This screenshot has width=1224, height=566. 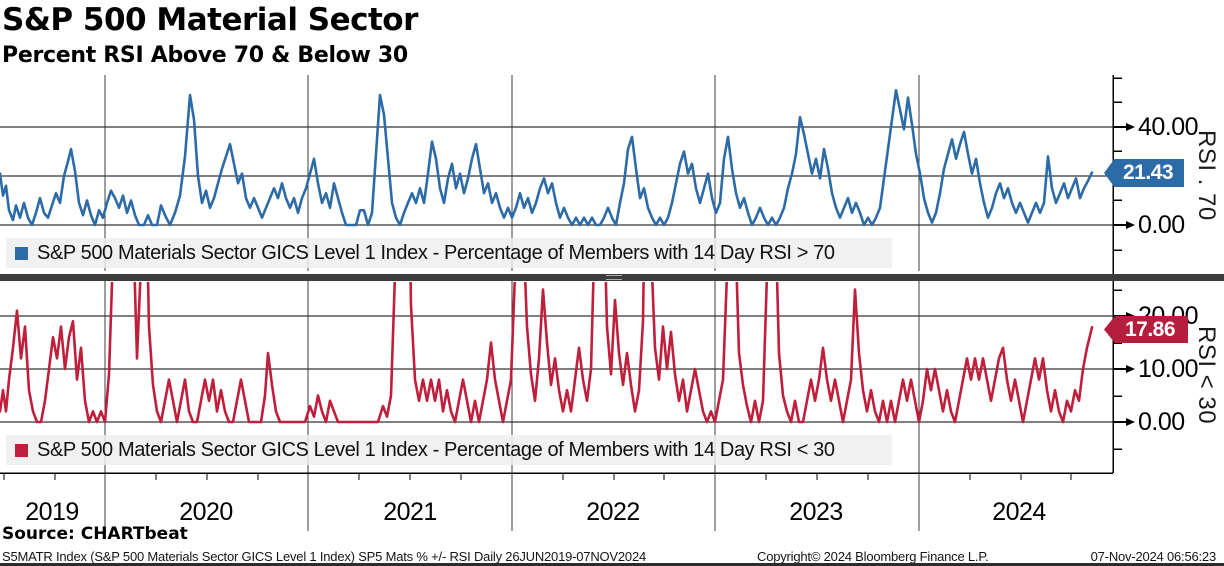 What do you see at coordinates (1168, 127) in the screenshot?
I see `top-axis-tick-40: 40.00` at bounding box center [1168, 127].